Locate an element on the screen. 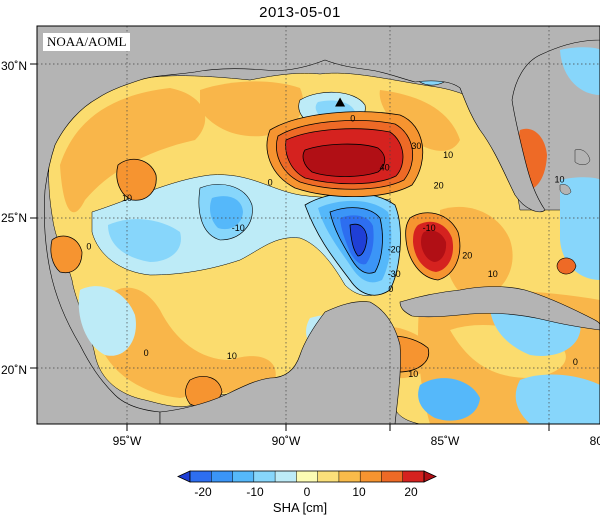 This screenshot has height=523, width=600. colorbar-frame is located at coordinates (307, 476).